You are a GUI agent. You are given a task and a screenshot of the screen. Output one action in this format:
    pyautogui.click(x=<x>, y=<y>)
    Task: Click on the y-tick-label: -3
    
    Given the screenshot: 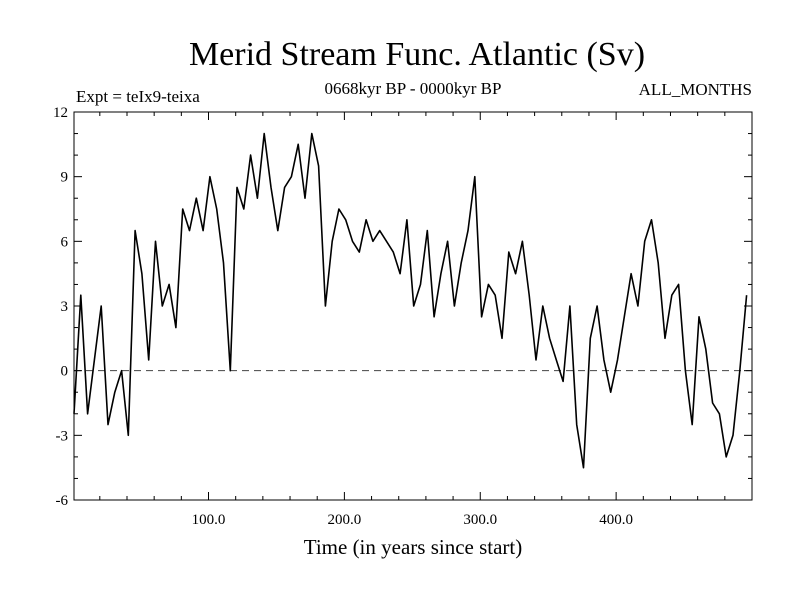 What is the action you would take?
    pyautogui.click(x=62, y=436)
    